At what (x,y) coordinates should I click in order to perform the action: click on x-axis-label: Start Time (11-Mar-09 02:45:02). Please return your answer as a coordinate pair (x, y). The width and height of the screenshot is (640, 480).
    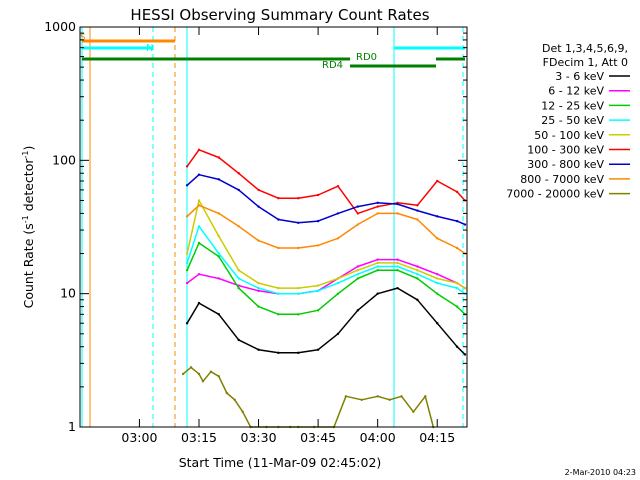
    Looking at the image, I should click on (280, 462).